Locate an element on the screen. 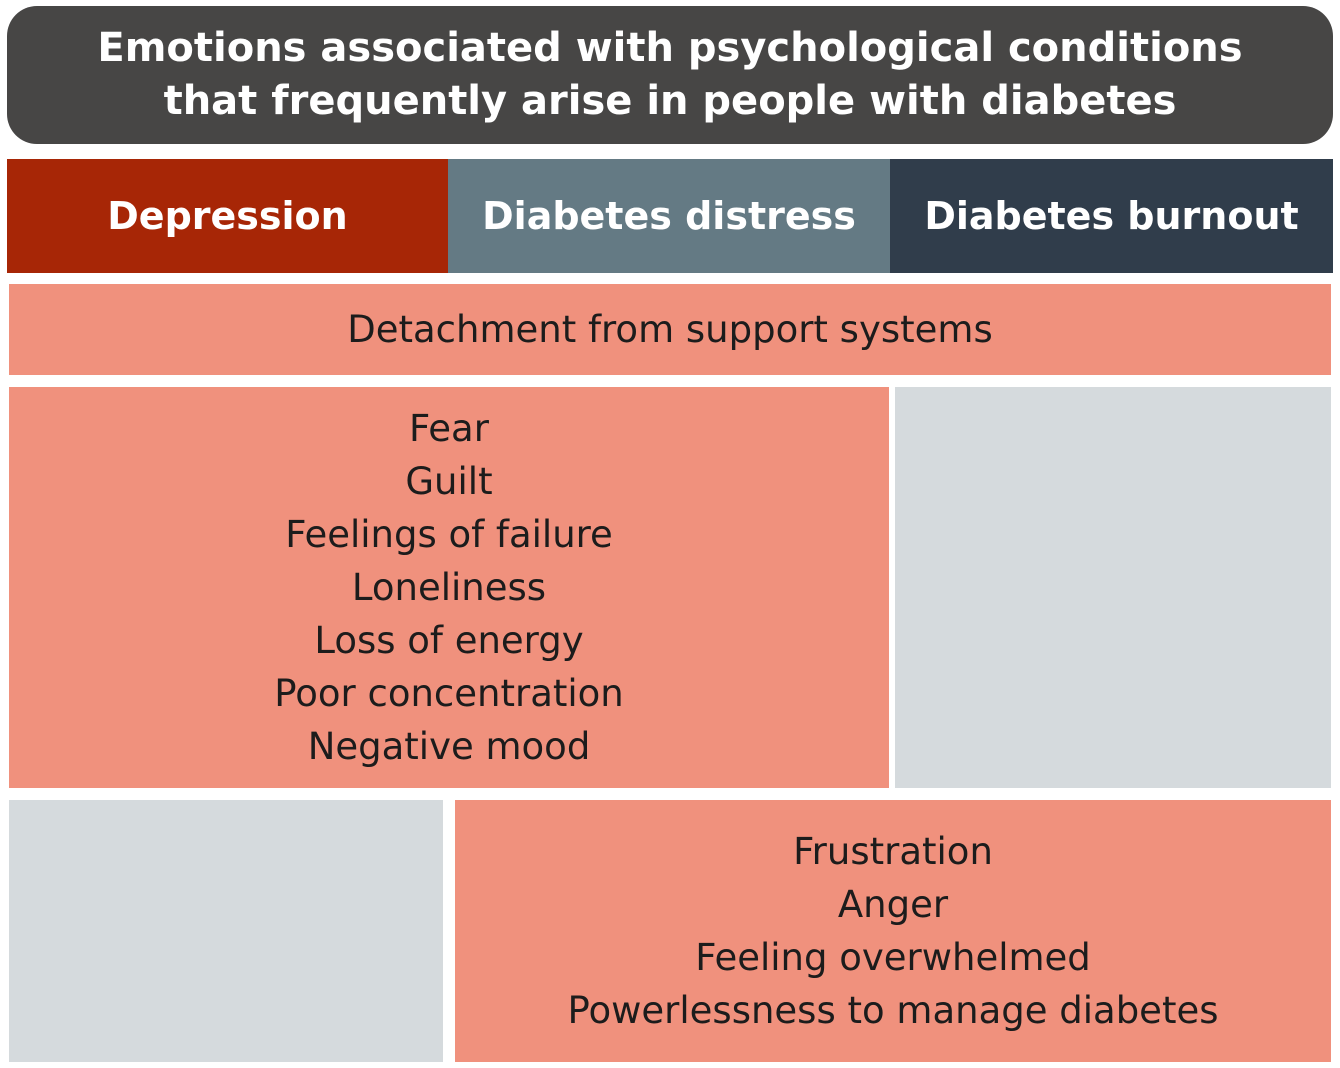  emotion-item: Frustration is located at coordinates (893, 851).